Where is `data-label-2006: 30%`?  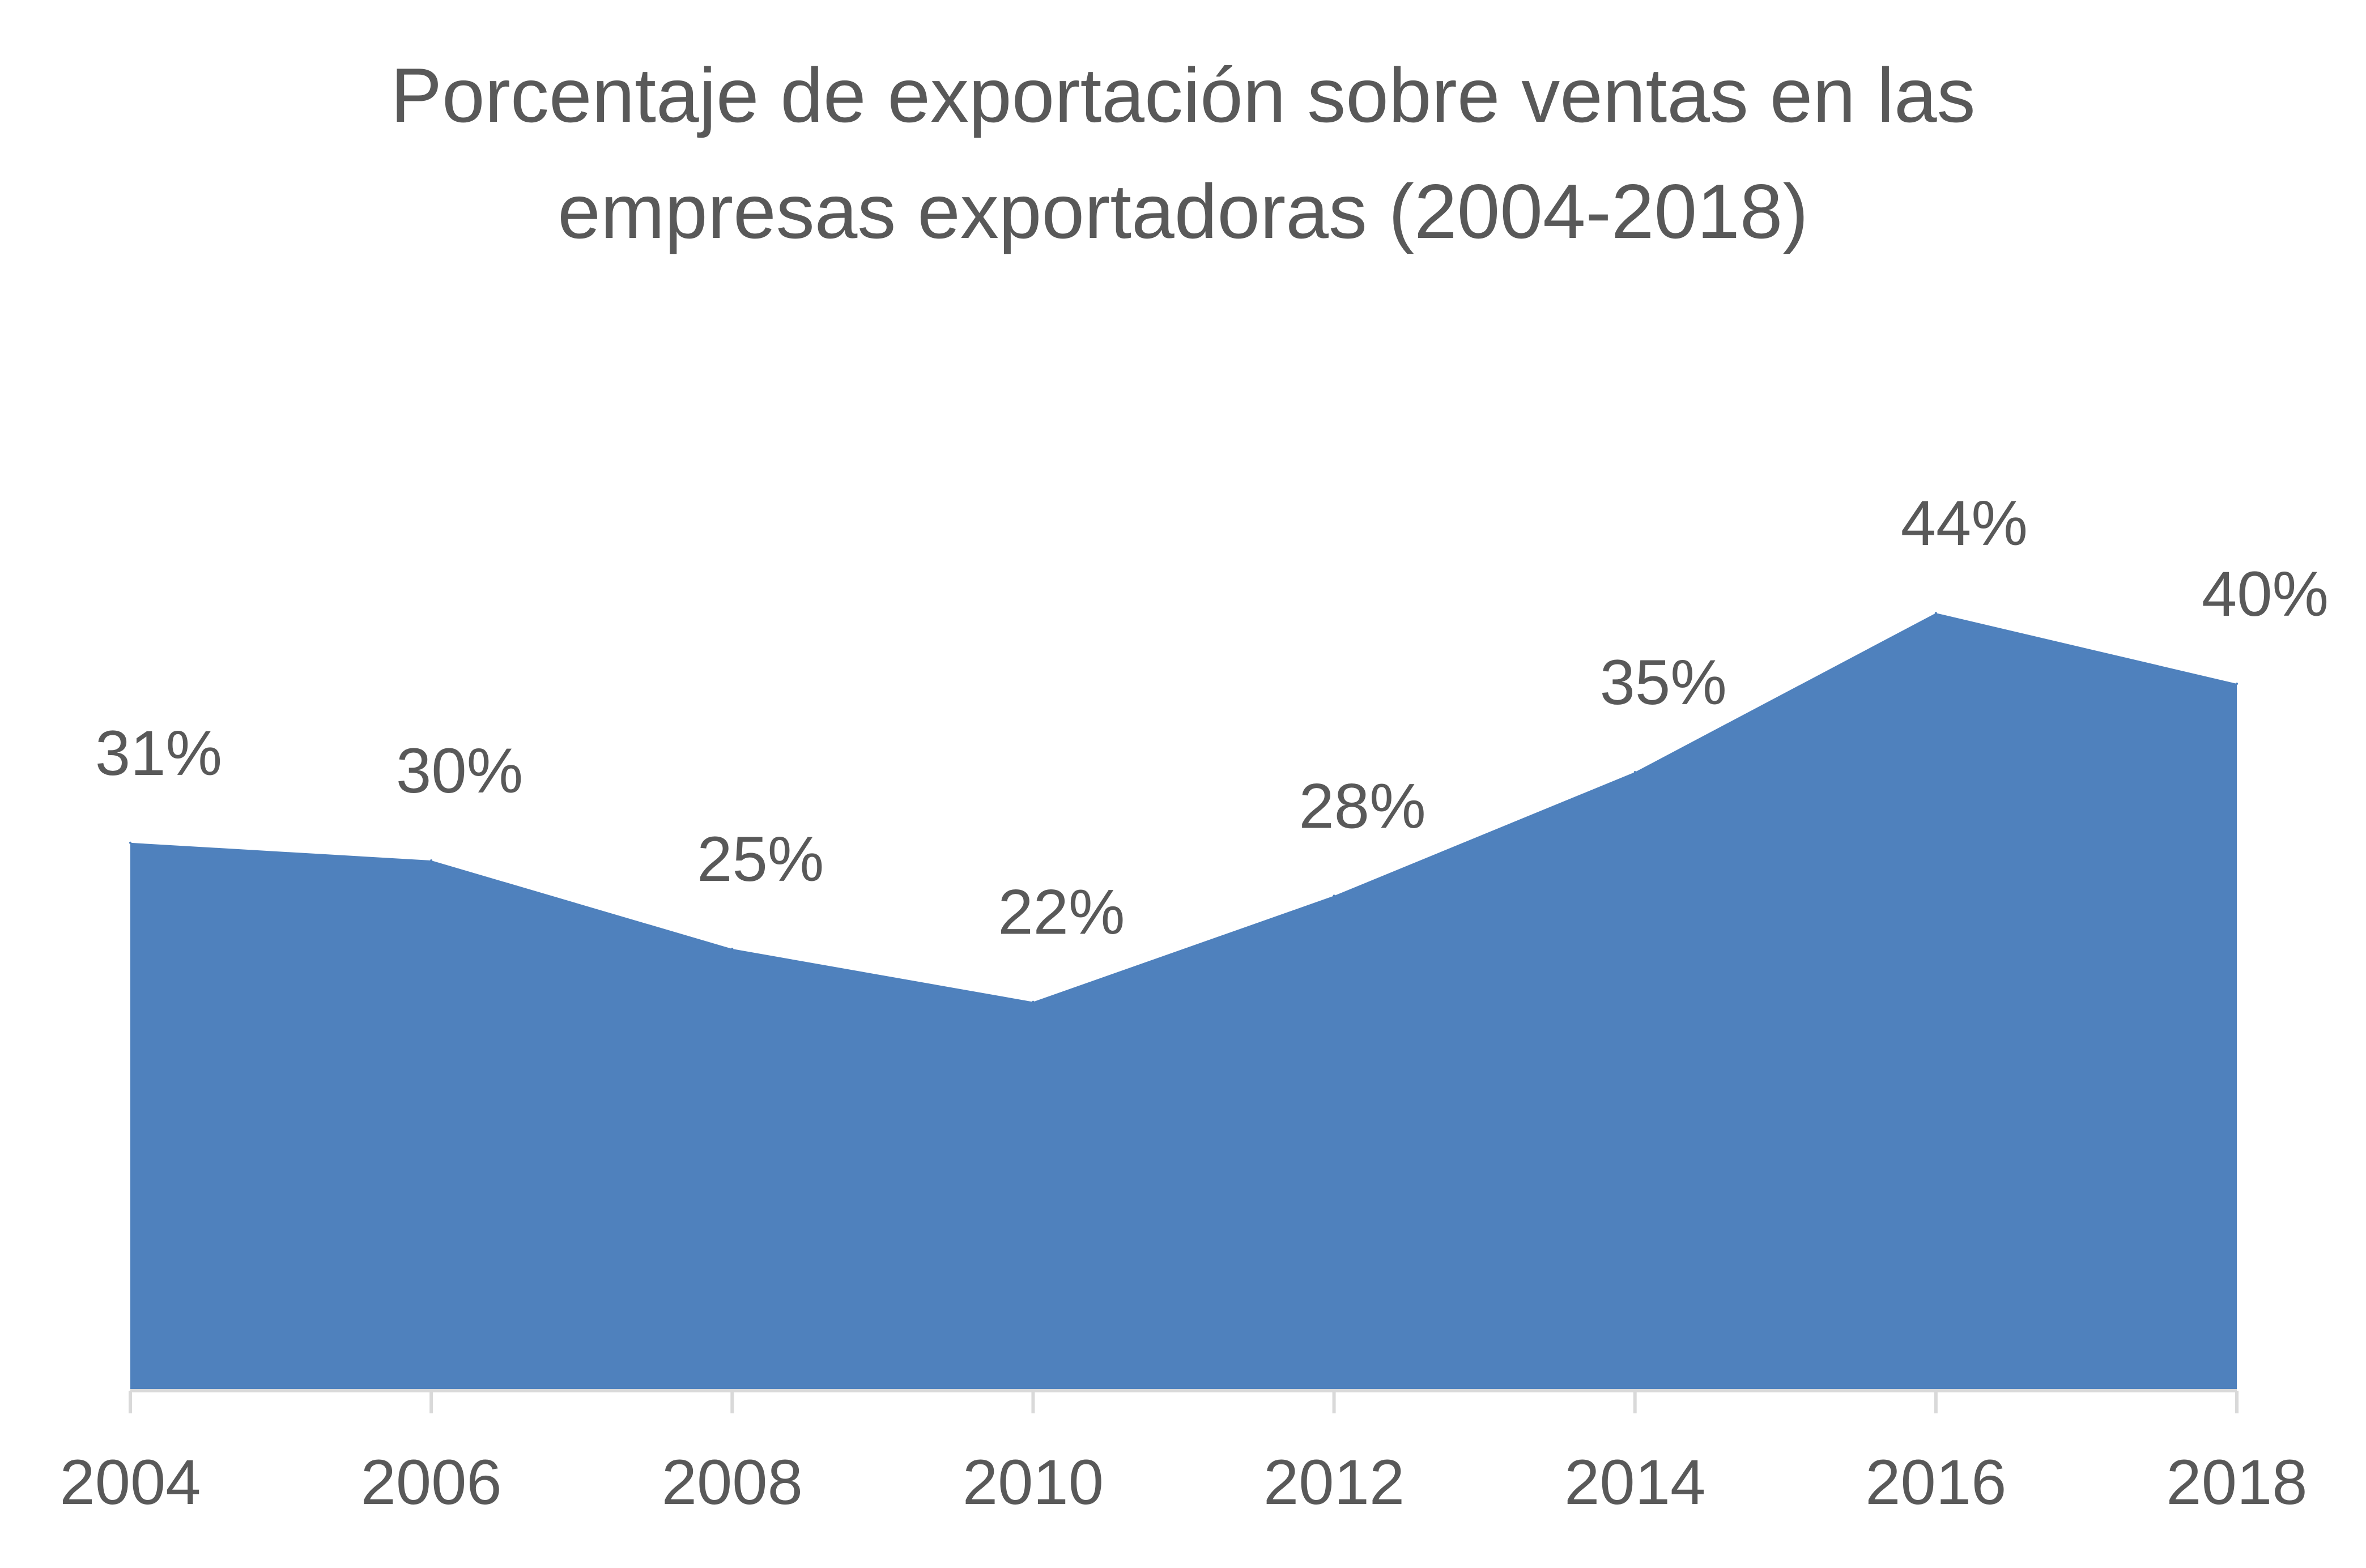
data-label-2006: 30% is located at coordinates (459, 771).